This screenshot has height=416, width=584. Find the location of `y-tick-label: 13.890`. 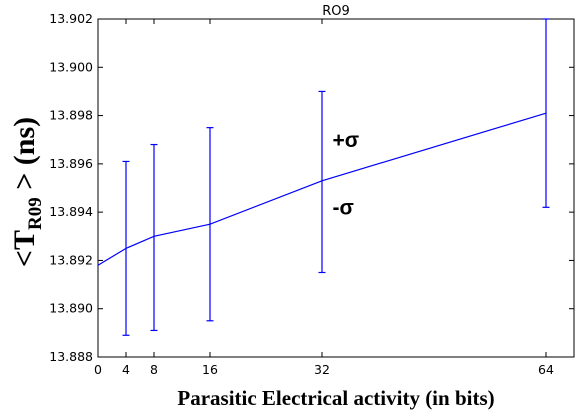

y-tick-label: 13.890 is located at coordinates (71, 308).